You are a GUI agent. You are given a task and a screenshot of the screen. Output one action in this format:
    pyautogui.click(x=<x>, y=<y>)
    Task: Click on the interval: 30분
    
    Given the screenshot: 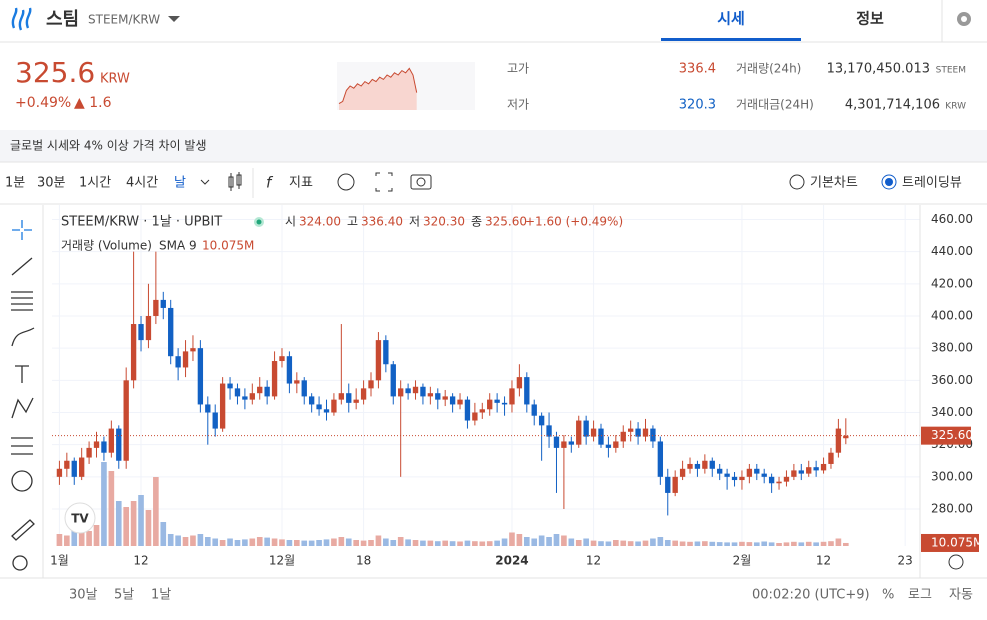 What is the action you would take?
    pyautogui.click(x=51, y=183)
    